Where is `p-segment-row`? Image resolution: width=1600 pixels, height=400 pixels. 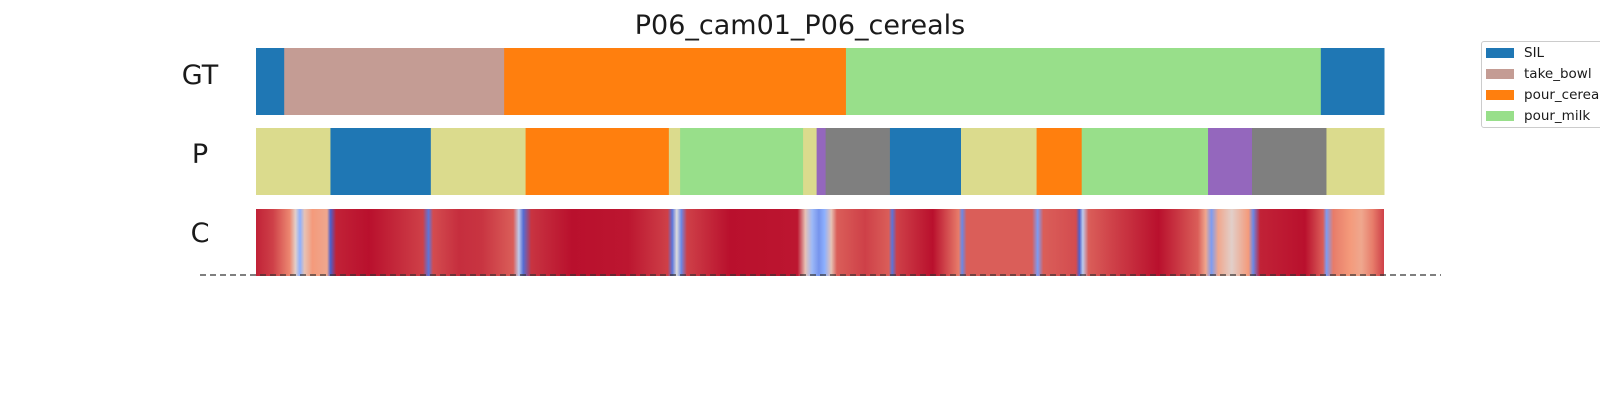 p-segment-row is located at coordinates (820, 161).